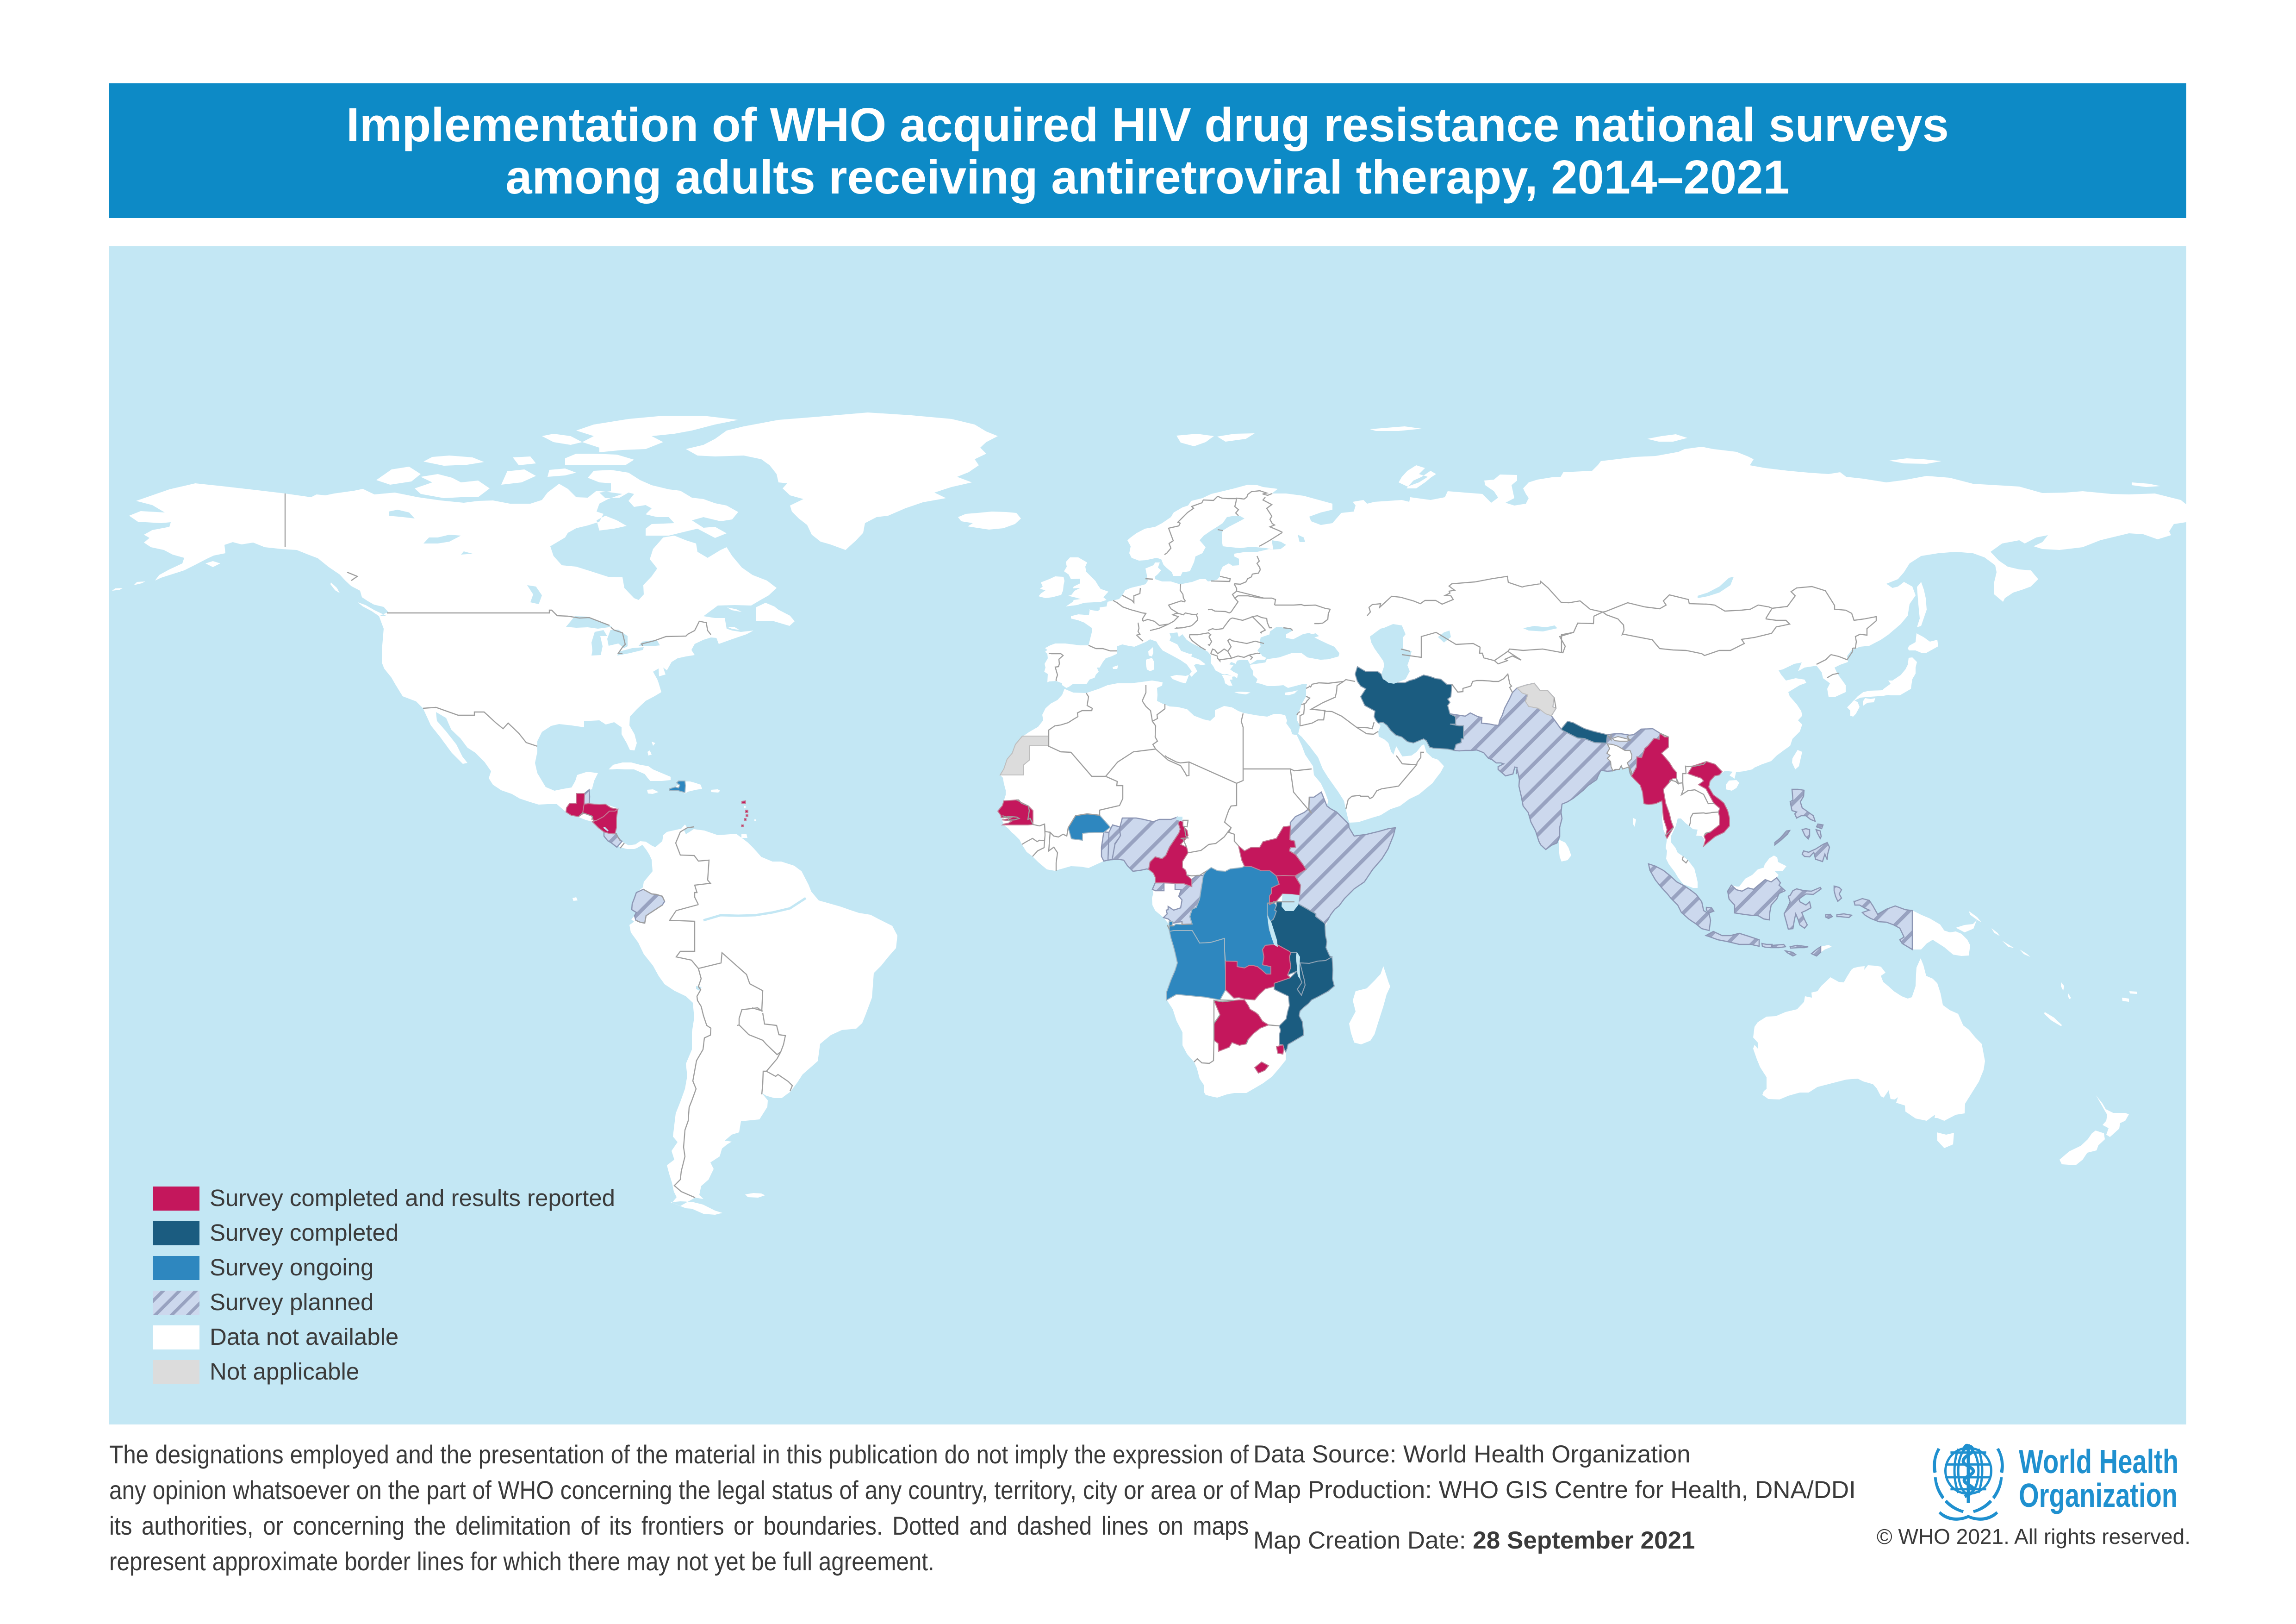 The width and height of the screenshot is (2296, 1624). Describe the element at coordinates (291, 1302) in the screenshot. I see `svg-text: Survey planned` at that location.